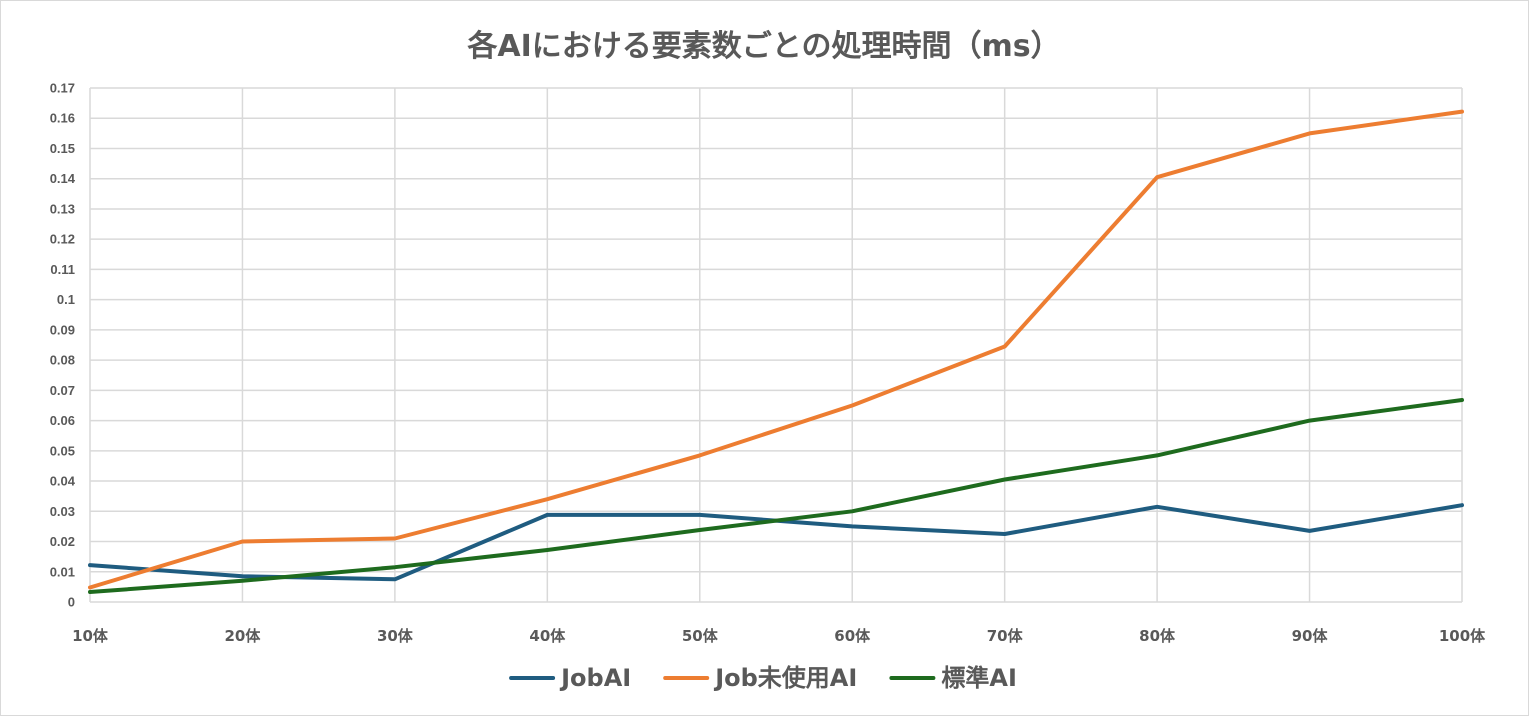 The width and height of the screenshot is (1529, 716). I want to click on y-tick-label: 0.08, so click(62, 360).